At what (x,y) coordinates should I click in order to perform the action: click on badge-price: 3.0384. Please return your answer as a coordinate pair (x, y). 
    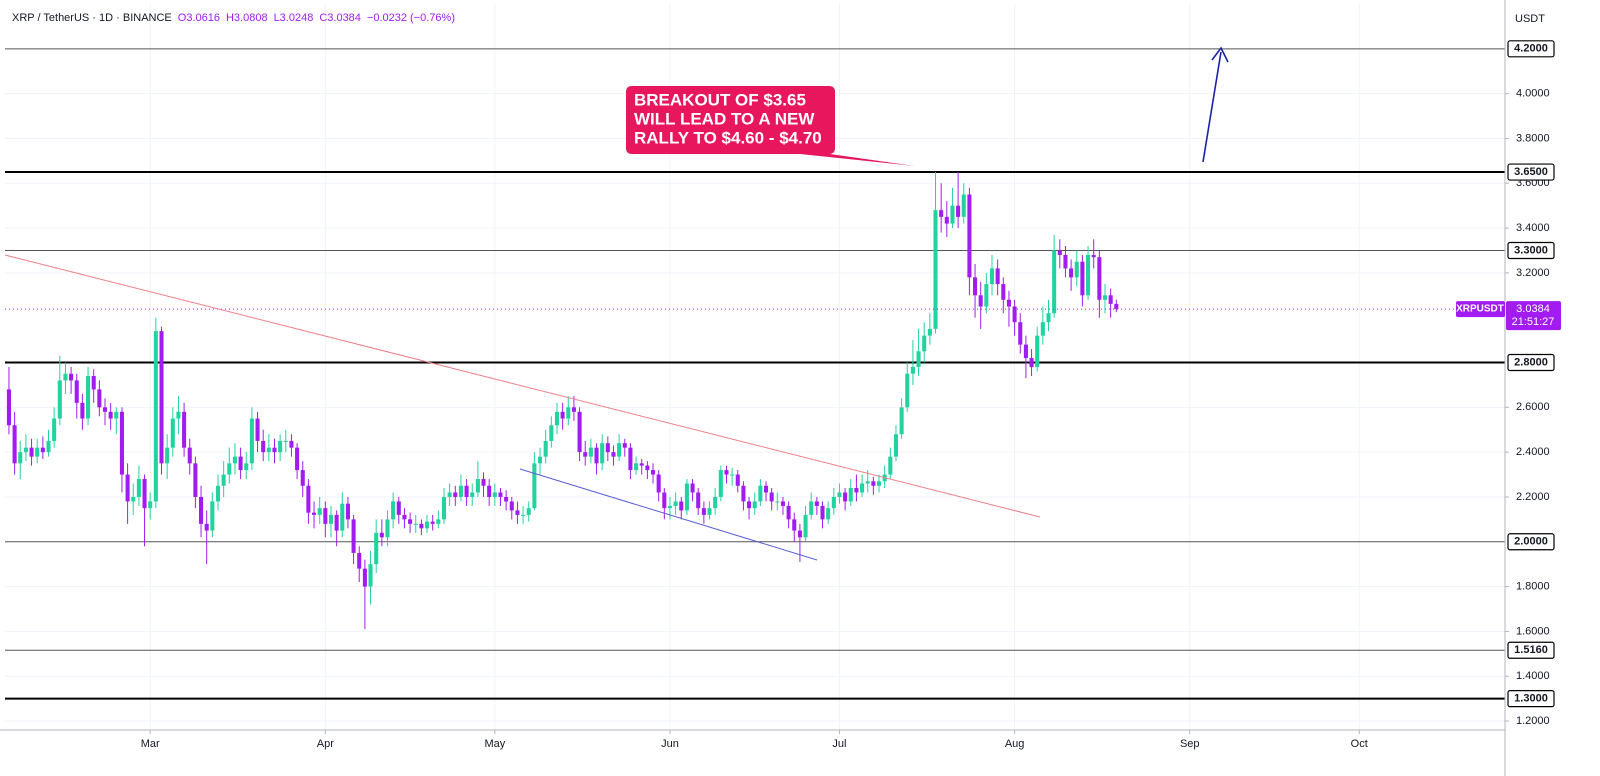
    Looking at the image, I should click on (1533, 309).